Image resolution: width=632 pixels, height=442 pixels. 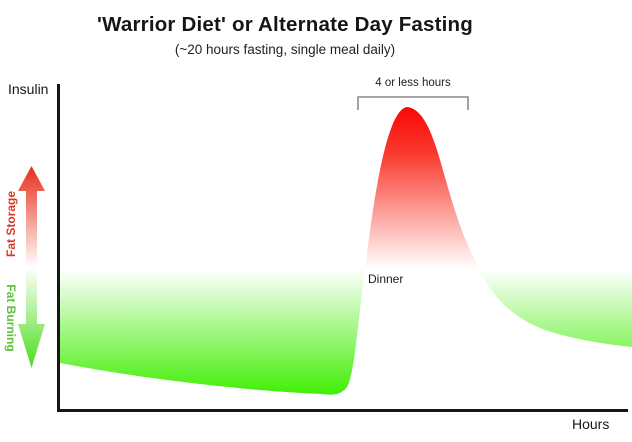 I want to click on x-axis-line, so click(x=342, y=410).